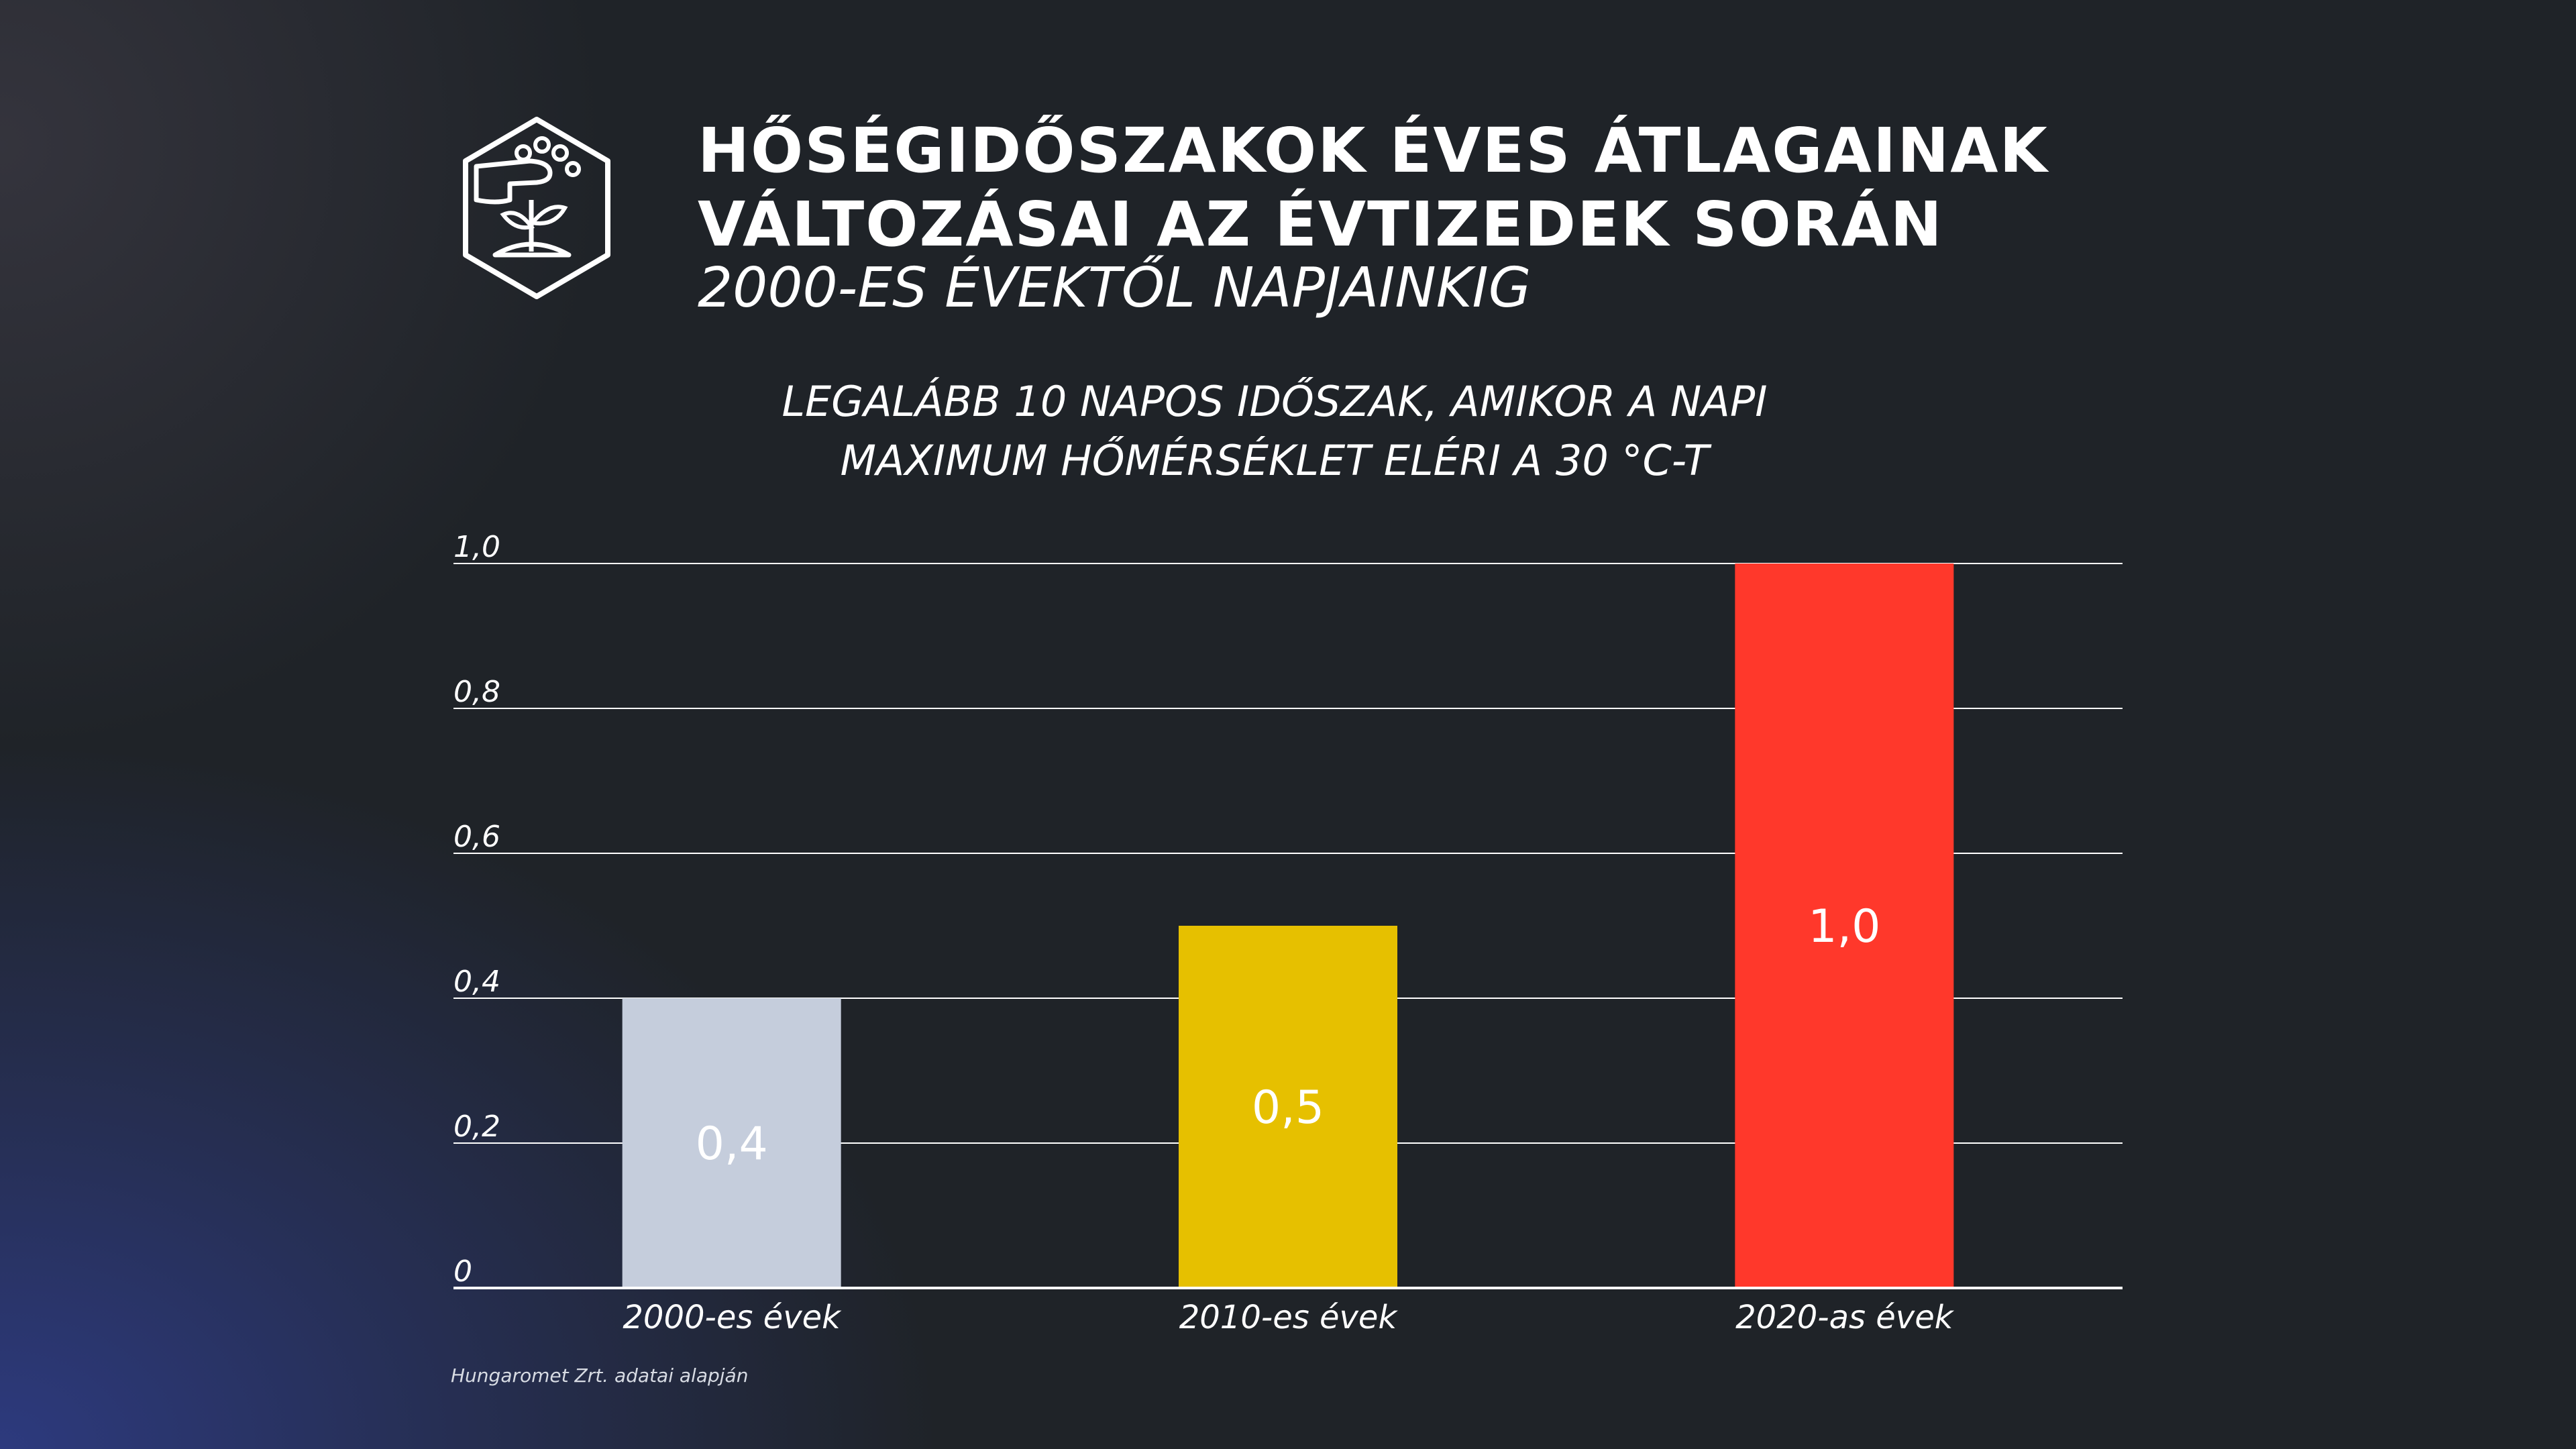 This screenshot has width=2576, height=1449. I want to click on bar-value-label: 0,4, so click(732, 1144).